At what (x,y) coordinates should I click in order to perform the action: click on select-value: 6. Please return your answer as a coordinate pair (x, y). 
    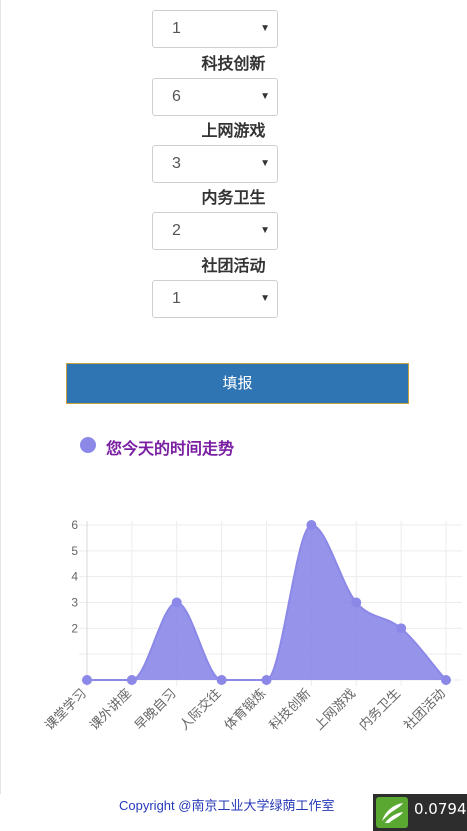
    Looking at the image, I should click on (176, 96).